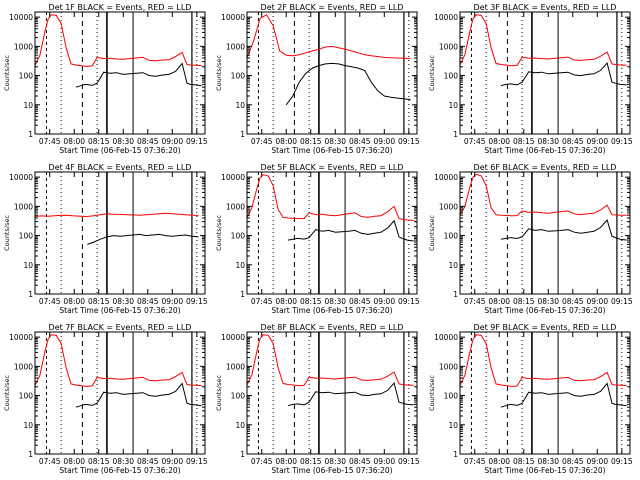 Image resolution: width=640 pixels, height=480 pixels. What do you see at coordinates (332, 327) in the screenshot?
I see `panel-title: Det 8F BLACK = Events, RED = LLD` at bounding box center [332, 327].